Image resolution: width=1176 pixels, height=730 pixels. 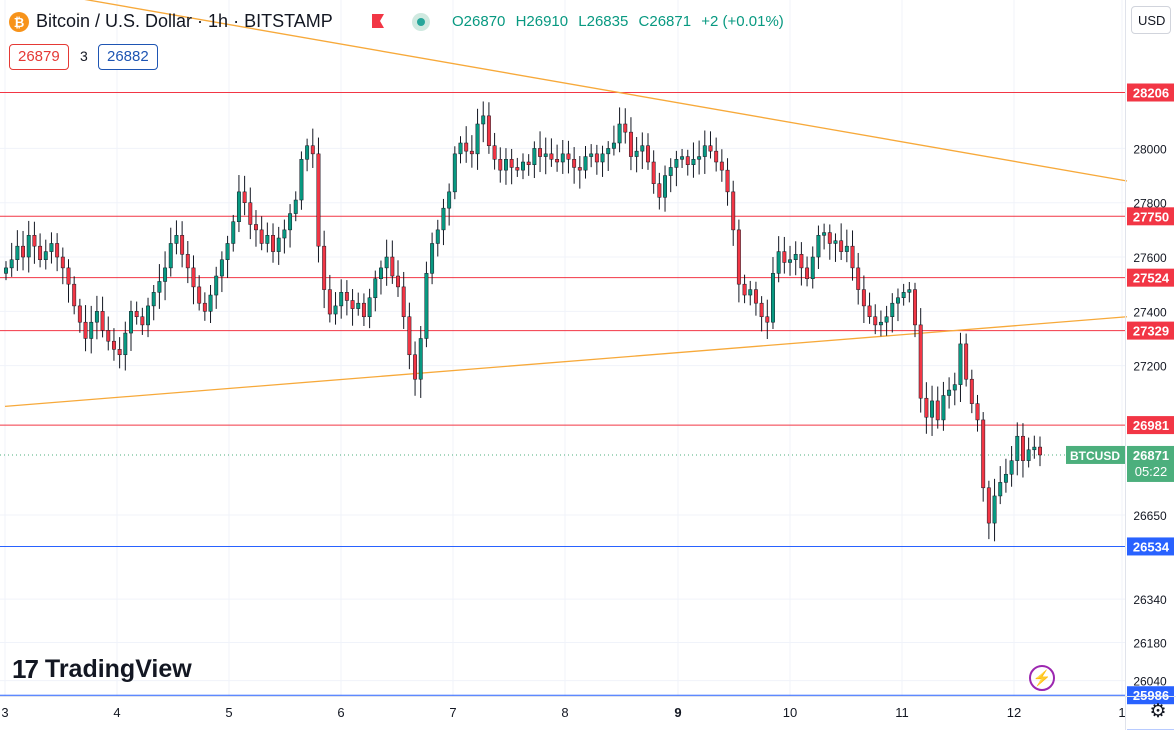 I want to click on sell-price-button: 26879, so click(x=39, y=57).